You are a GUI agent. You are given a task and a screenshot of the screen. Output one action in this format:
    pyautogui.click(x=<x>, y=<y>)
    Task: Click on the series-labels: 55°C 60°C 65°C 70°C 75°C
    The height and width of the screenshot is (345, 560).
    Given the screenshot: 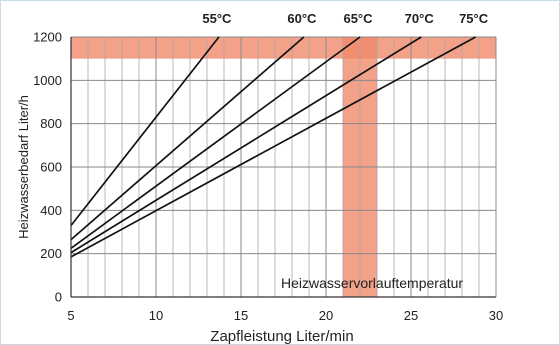 What is the action you would take?
    pyautogui.click(x=345, y=18)
    